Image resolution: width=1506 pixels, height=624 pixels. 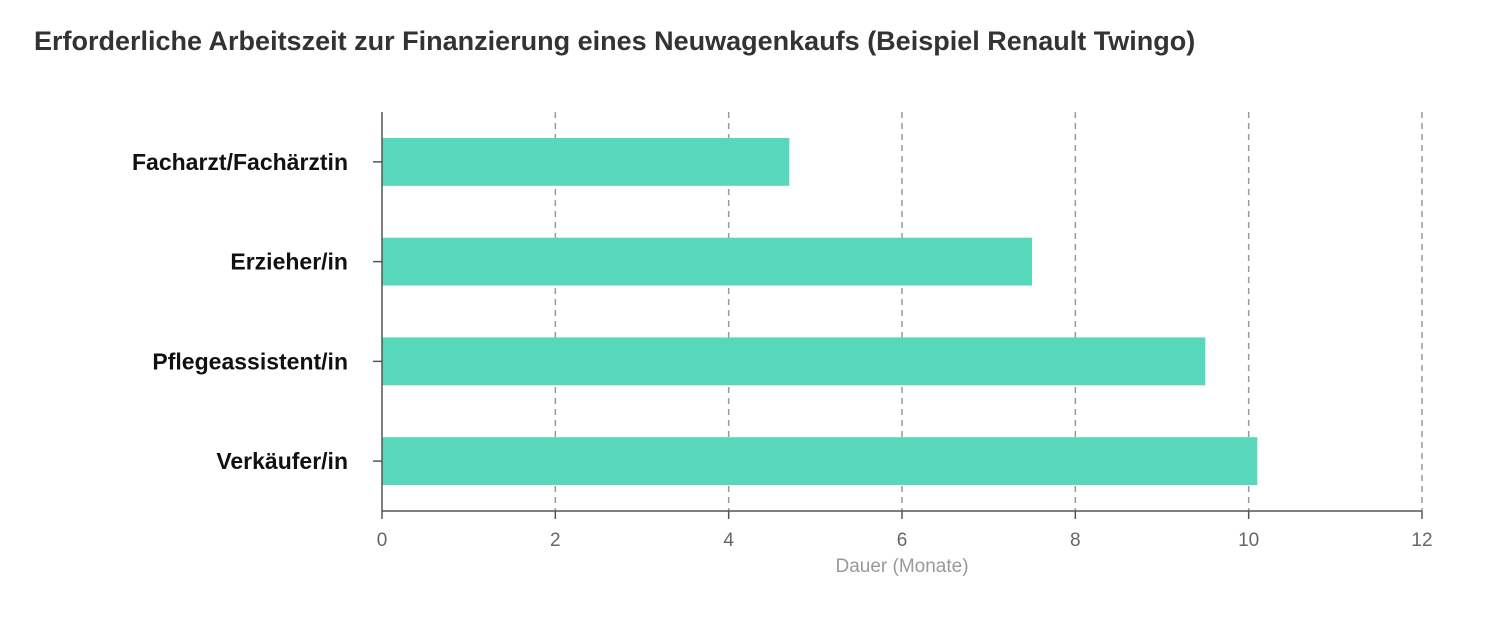 What do you see at coordinates (1421, 540) in the screenshot?
I see `x-tick-label-6: 12` at bounding box center [1421, 540].